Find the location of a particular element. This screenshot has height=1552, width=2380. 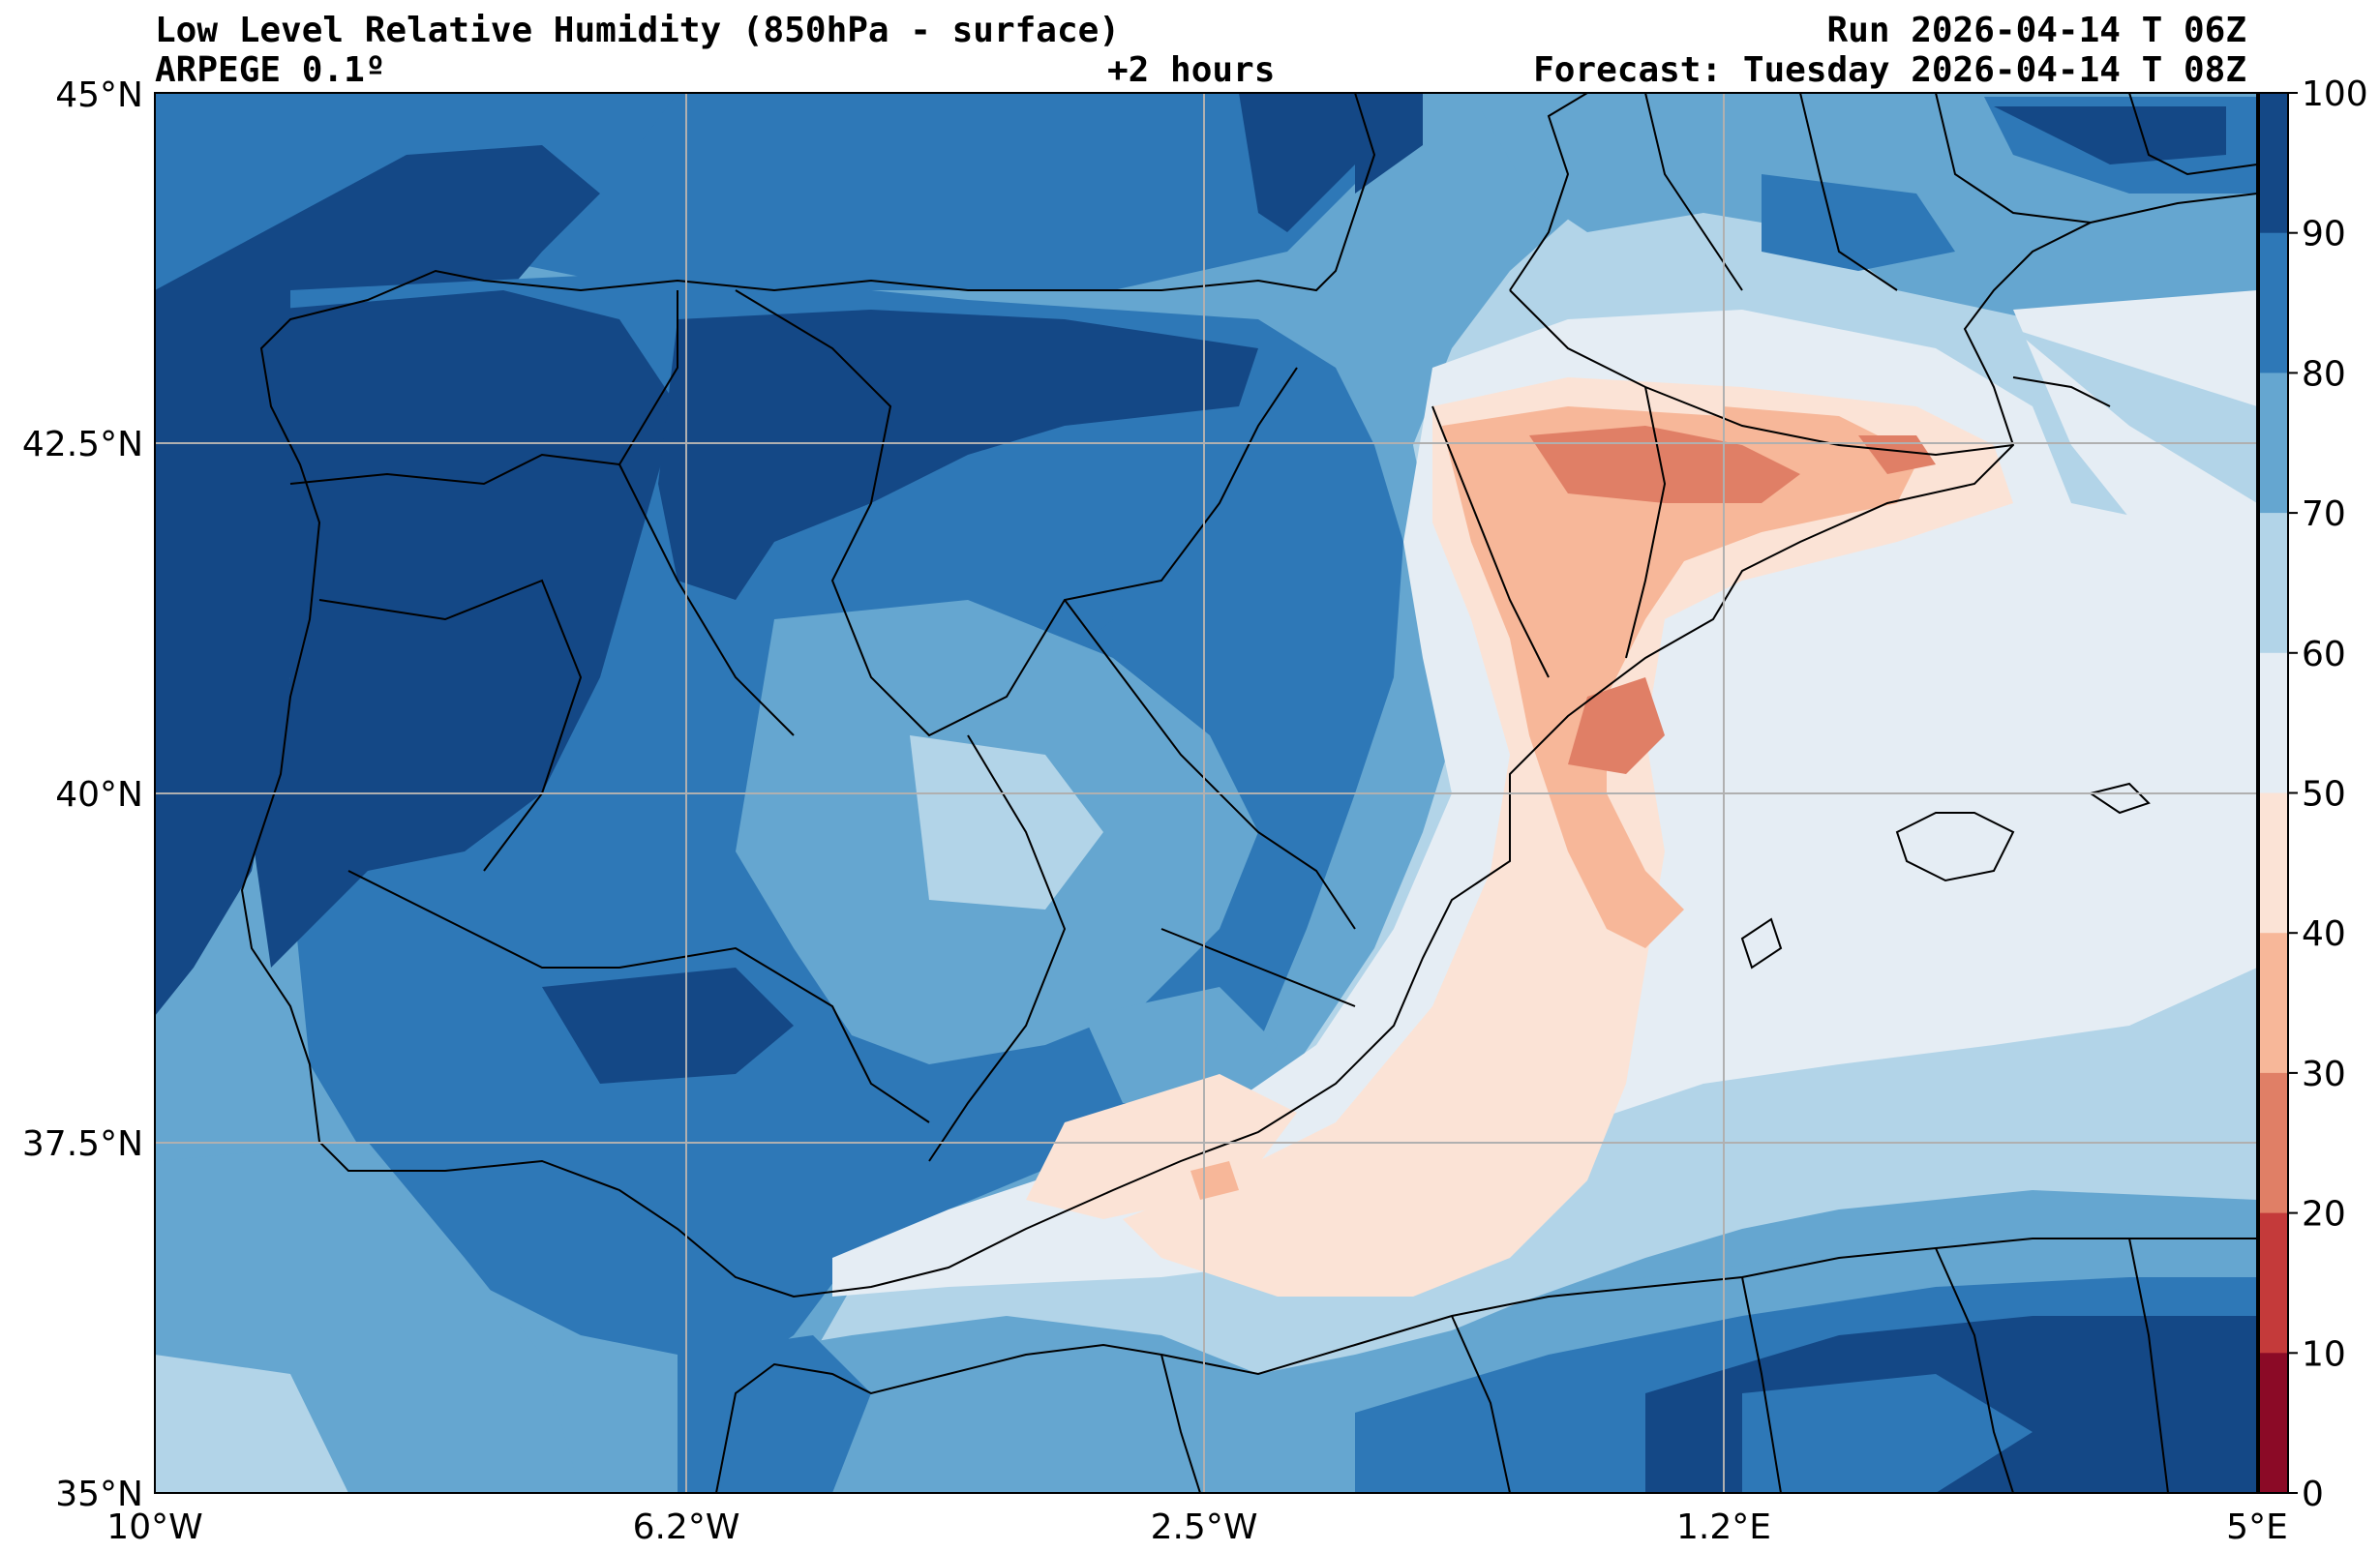

lon-label: 1.2°E is located at coordinates (1724, 1527).